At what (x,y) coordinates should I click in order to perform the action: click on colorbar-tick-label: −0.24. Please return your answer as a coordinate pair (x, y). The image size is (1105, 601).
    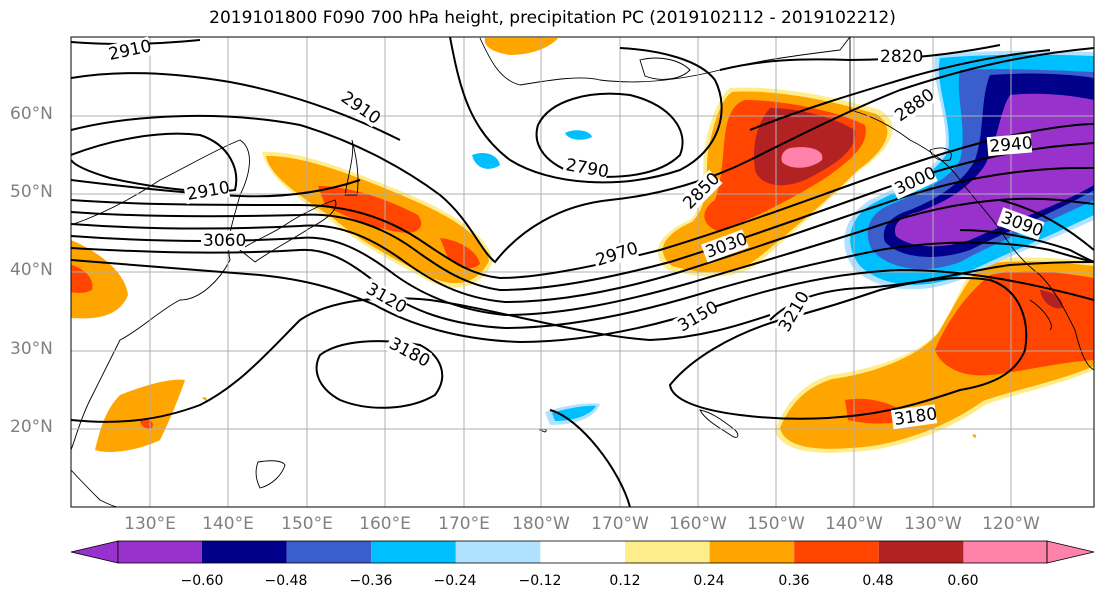
    Looking at the image, I should click on (455, 581).